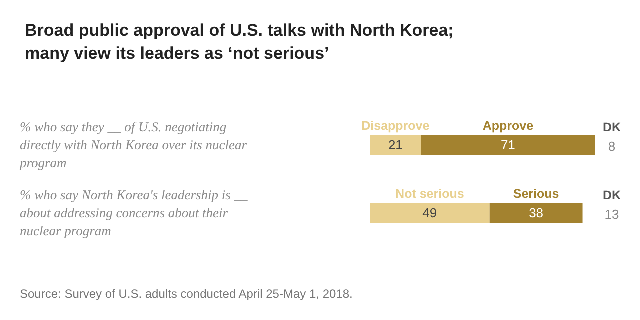 The height and width of the screenshot is (320, 640). I want to click on data-label: 49, so click(430, 213).